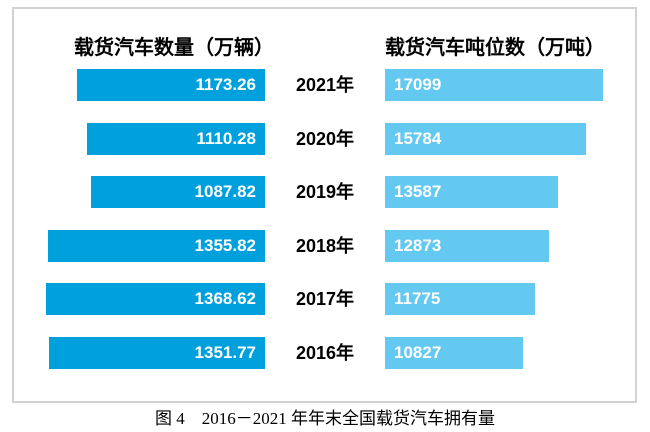  I want to click on year-label: 2021年, so click(325, 85).